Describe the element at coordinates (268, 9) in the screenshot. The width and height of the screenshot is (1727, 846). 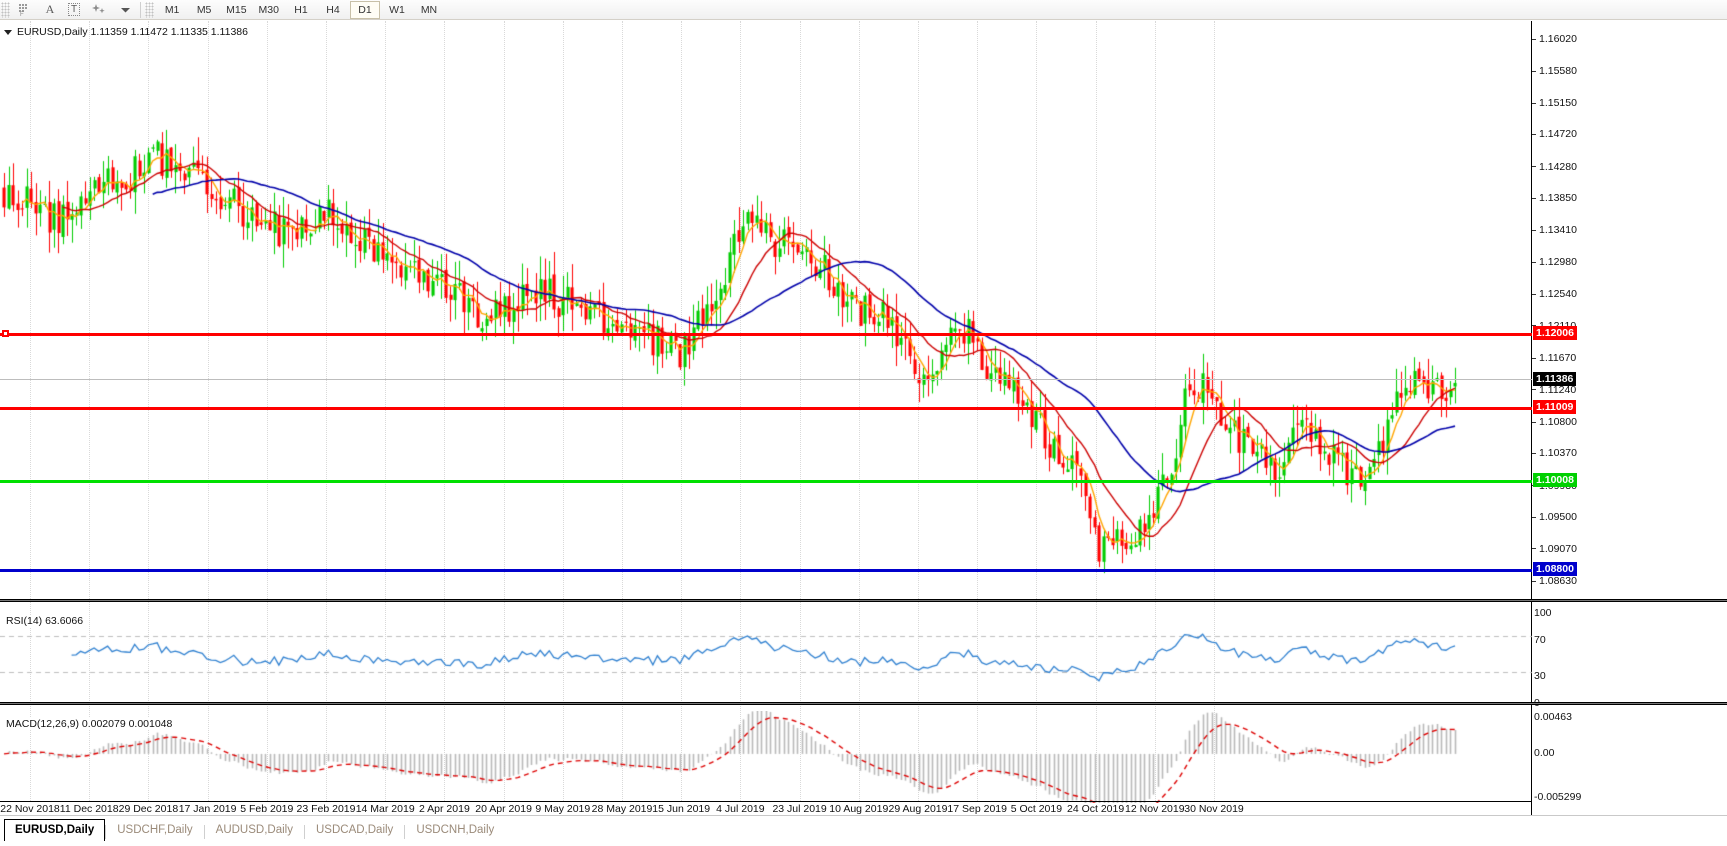
I see `timeframe-button-m30: M30` at that location.